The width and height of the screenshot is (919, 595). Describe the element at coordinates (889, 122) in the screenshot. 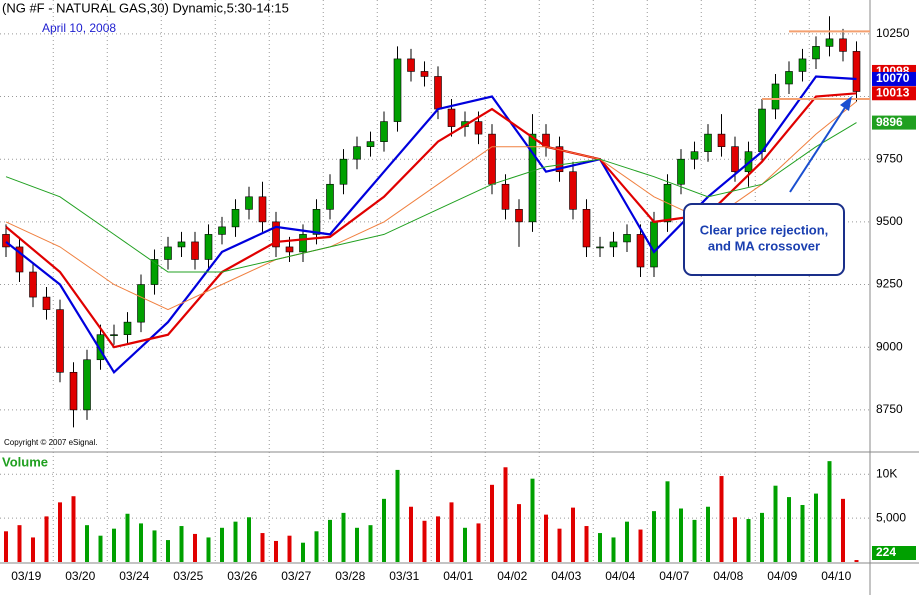

I see `value-box-label: 9896` at that location.